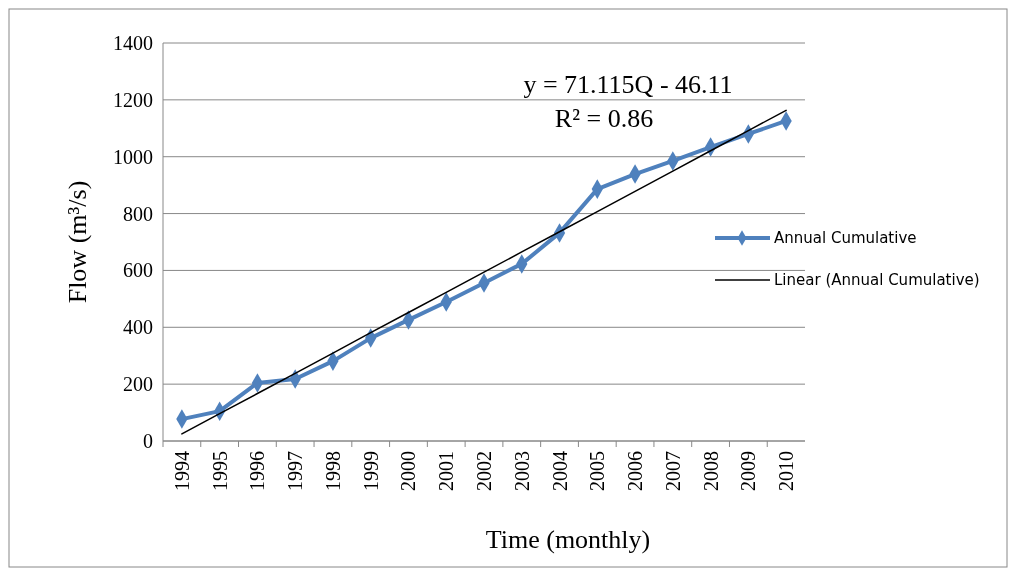 The image size is (1016, 577). I want to click on y-tick-label: 600, so click(138, 270).